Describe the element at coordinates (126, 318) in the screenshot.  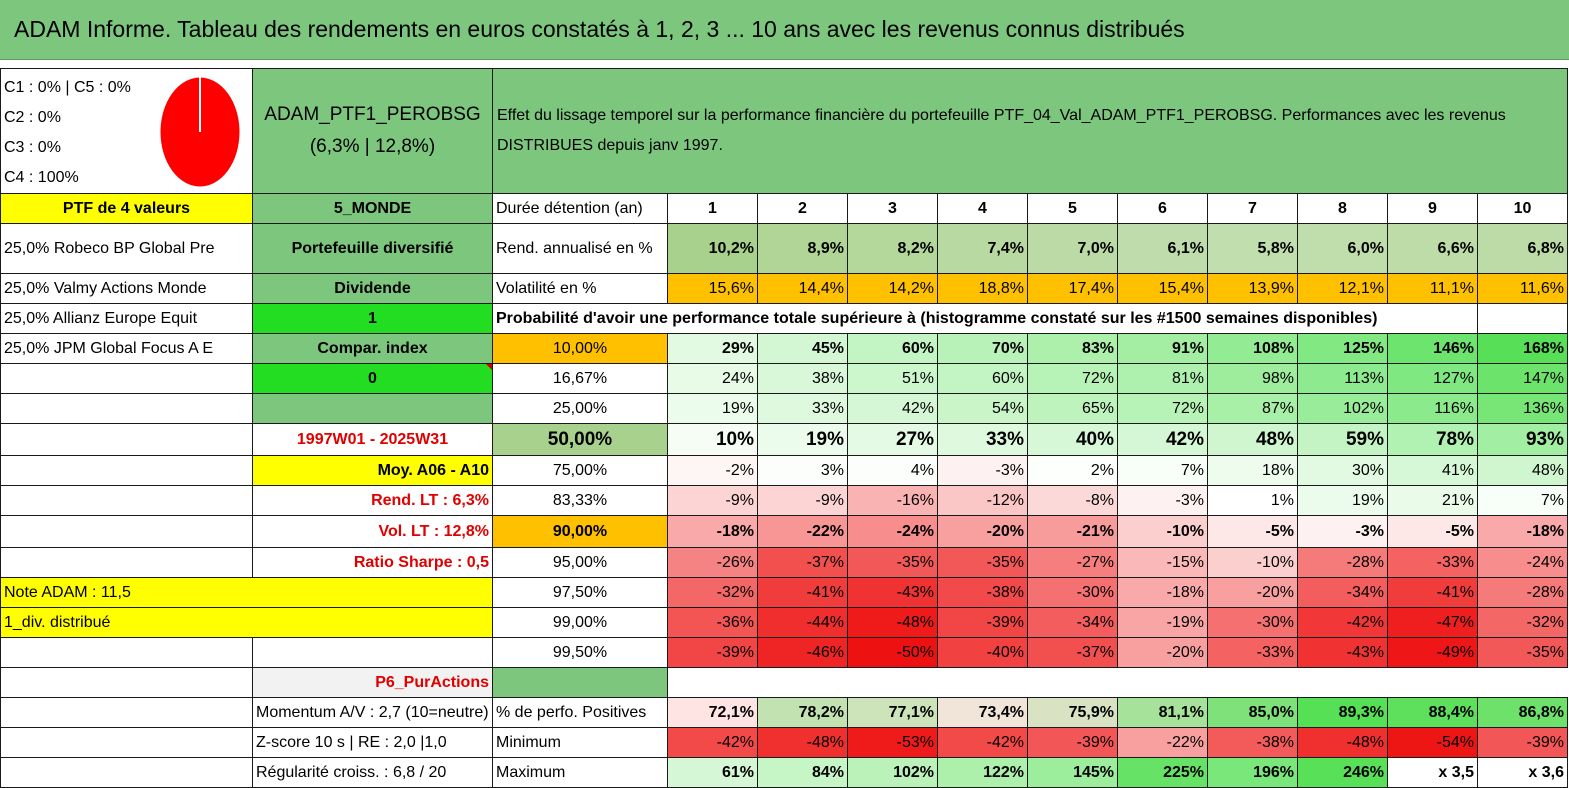
I see `holding-item: 25,0% Allianz Europe Equit` at that location.